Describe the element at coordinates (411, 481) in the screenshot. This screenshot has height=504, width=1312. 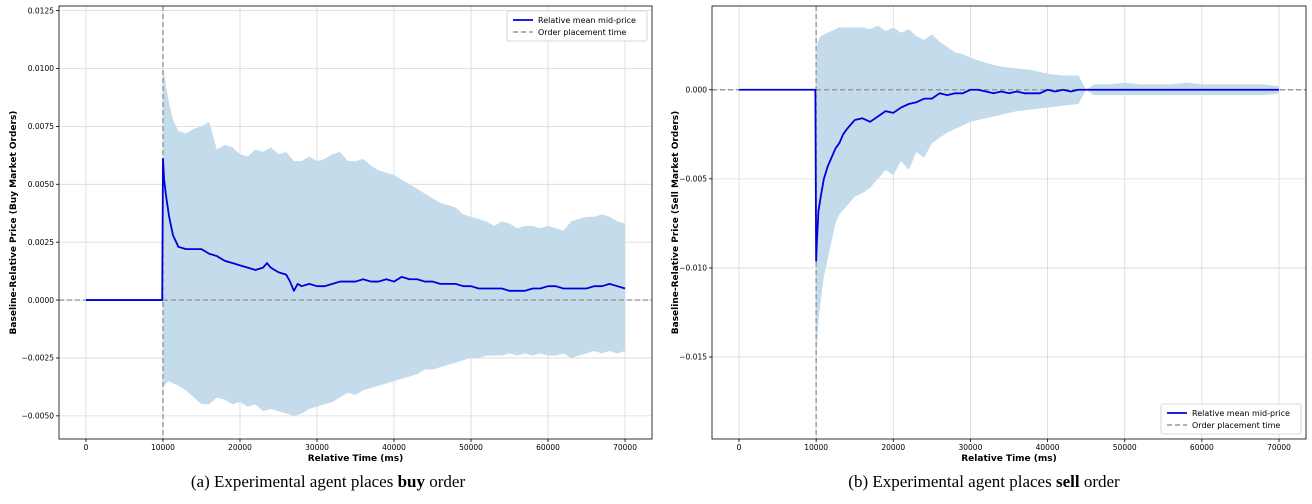
I see `caption-buy-bold: buy` at that location.